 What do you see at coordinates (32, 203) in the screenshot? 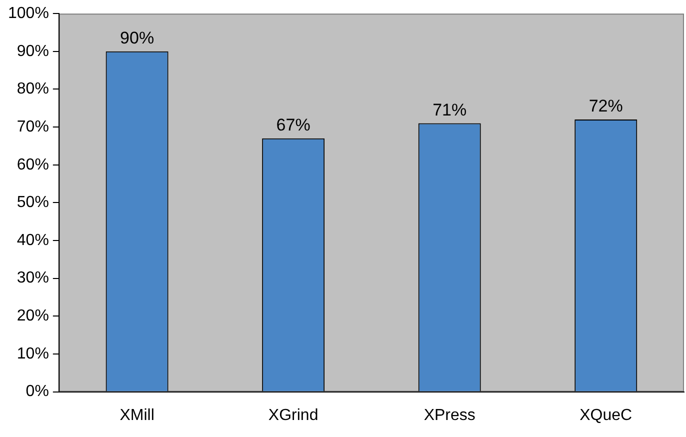
I see `y-tick-label: 50%` at bounding box center [32, 203].